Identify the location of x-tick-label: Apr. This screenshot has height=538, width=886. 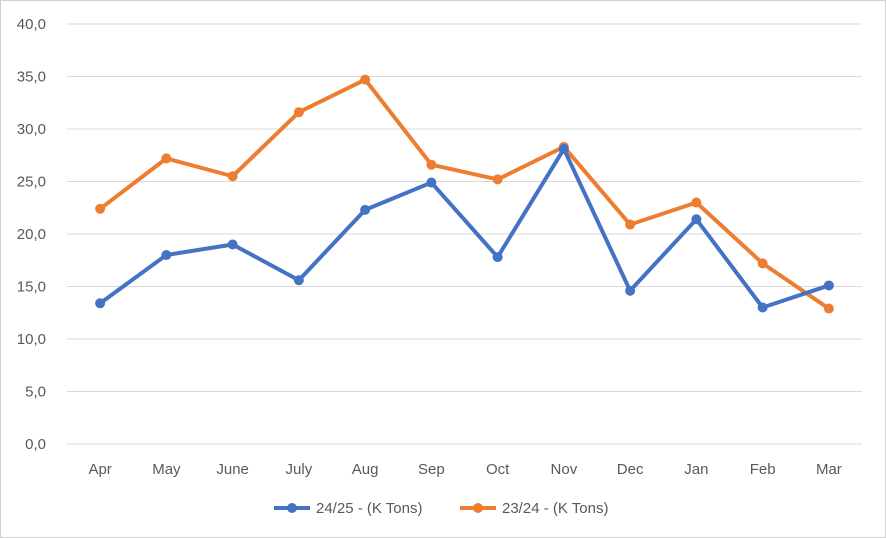
(99, 469).